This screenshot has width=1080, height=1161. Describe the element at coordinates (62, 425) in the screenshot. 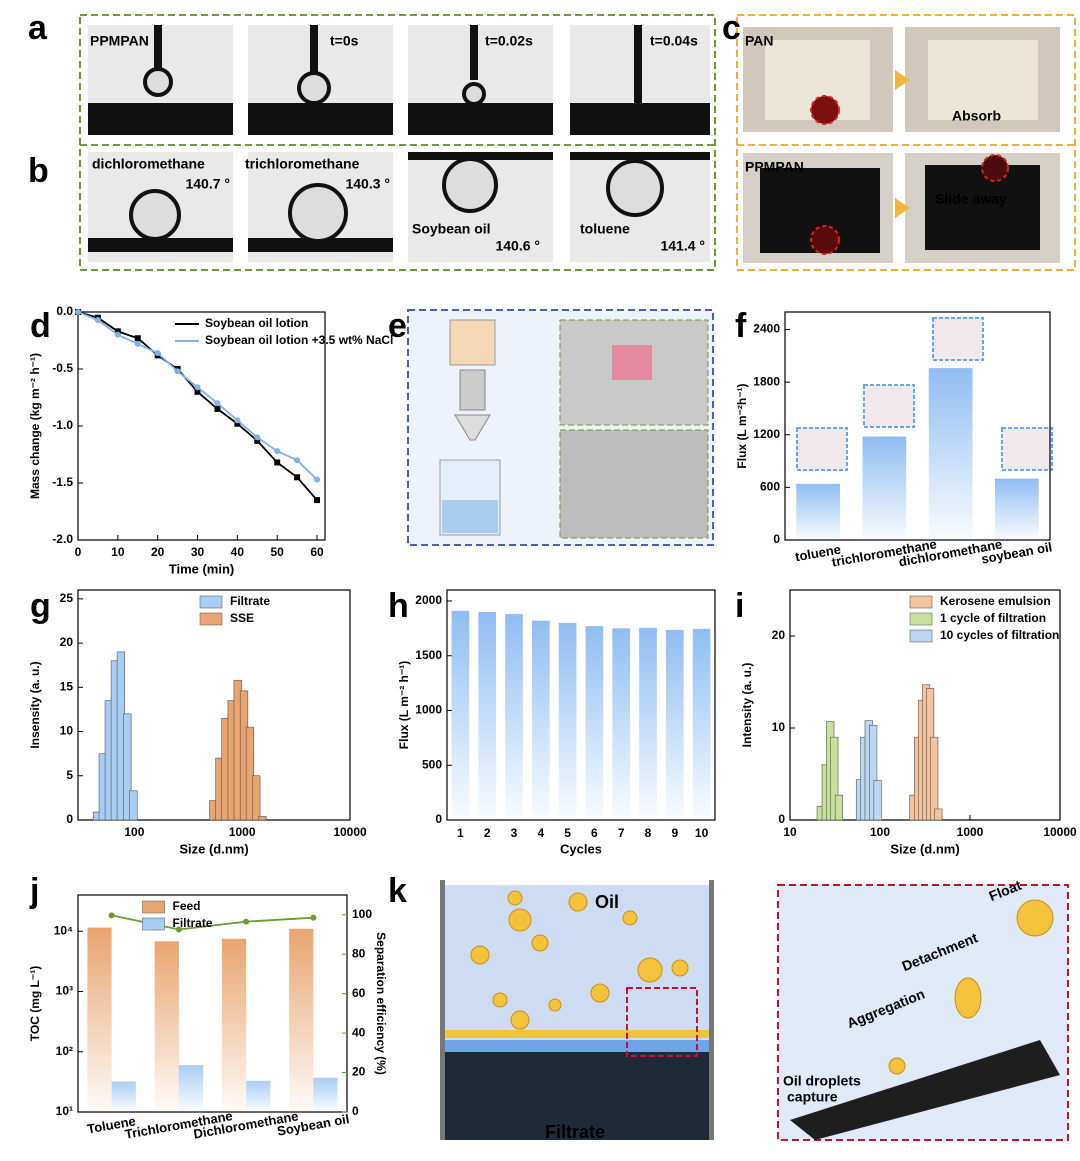

I see `y-tick-label: -1.0` at that location.